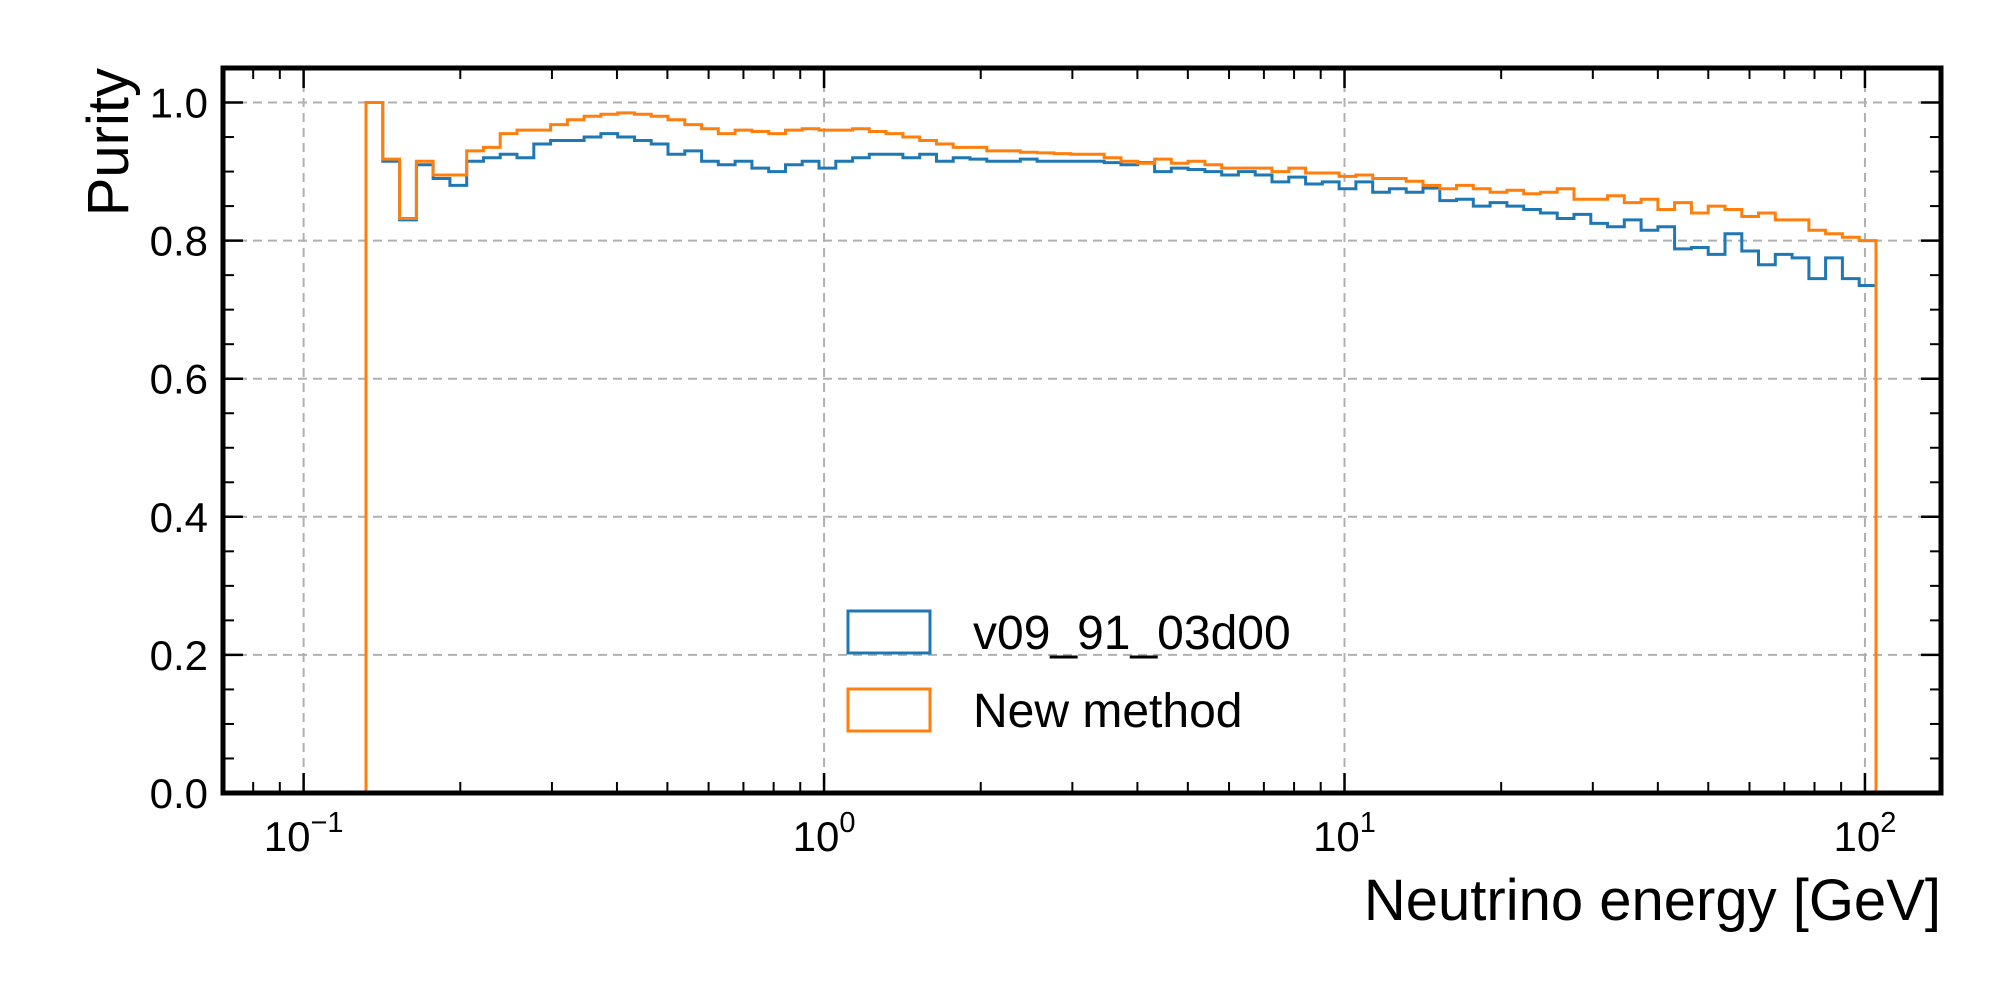 Image resolution: width=2000 pixels, height=1000 pixels. I want to click on x-tick-label: 10¹, so click(1344, 833).